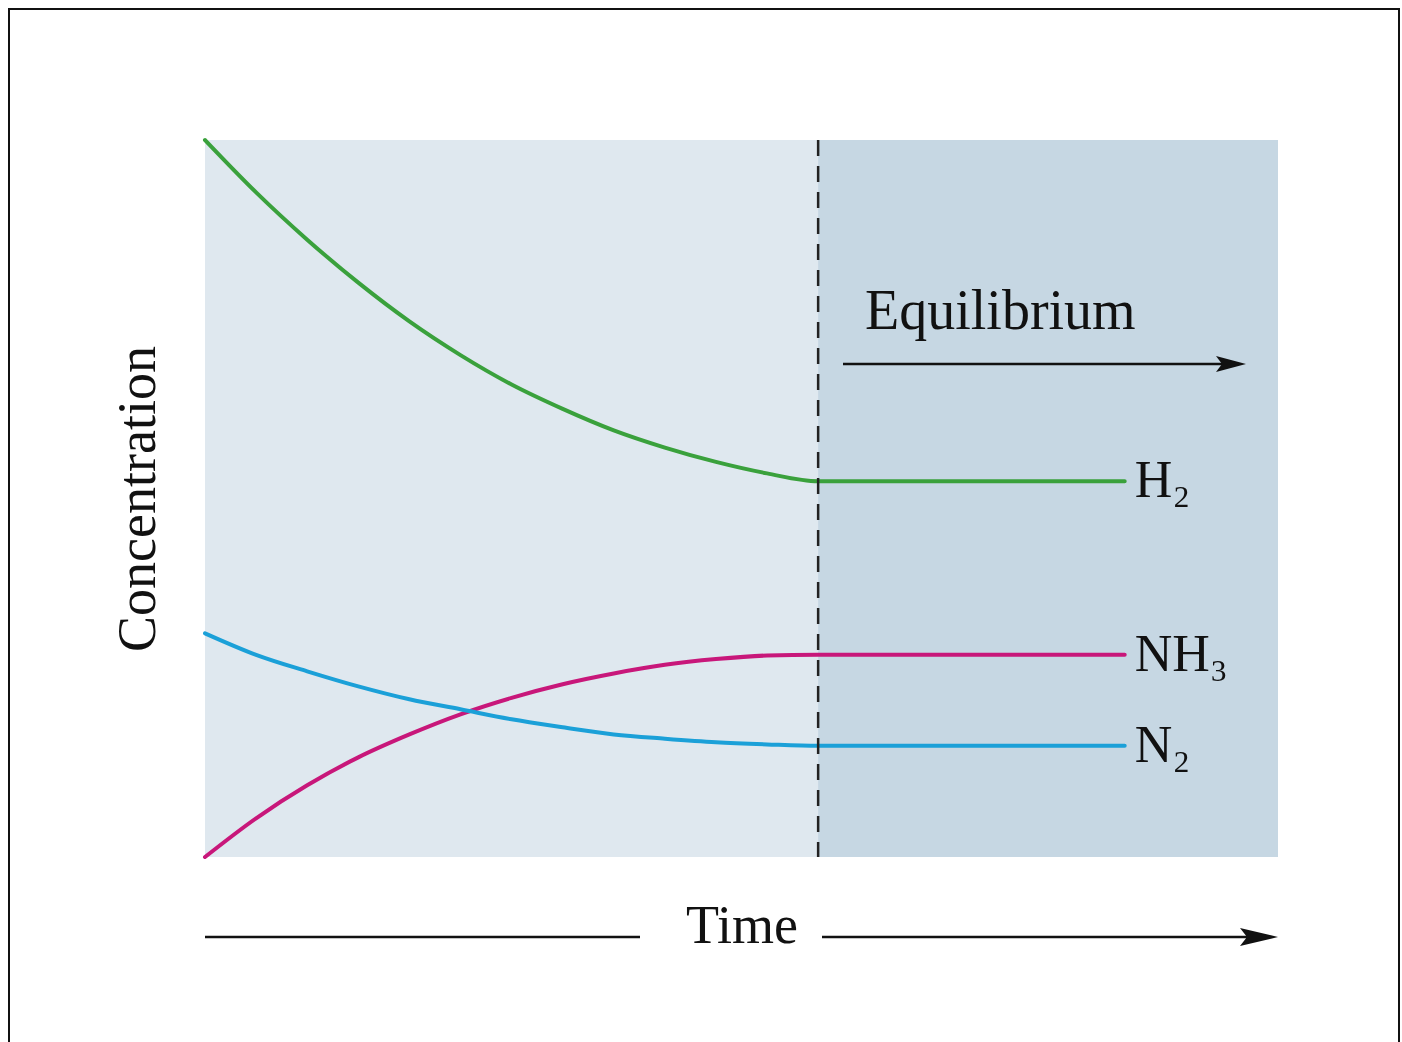  Describe the element at coordinates (742, 924) in the screenshot. I see `x-axis-title: Time` at that location.